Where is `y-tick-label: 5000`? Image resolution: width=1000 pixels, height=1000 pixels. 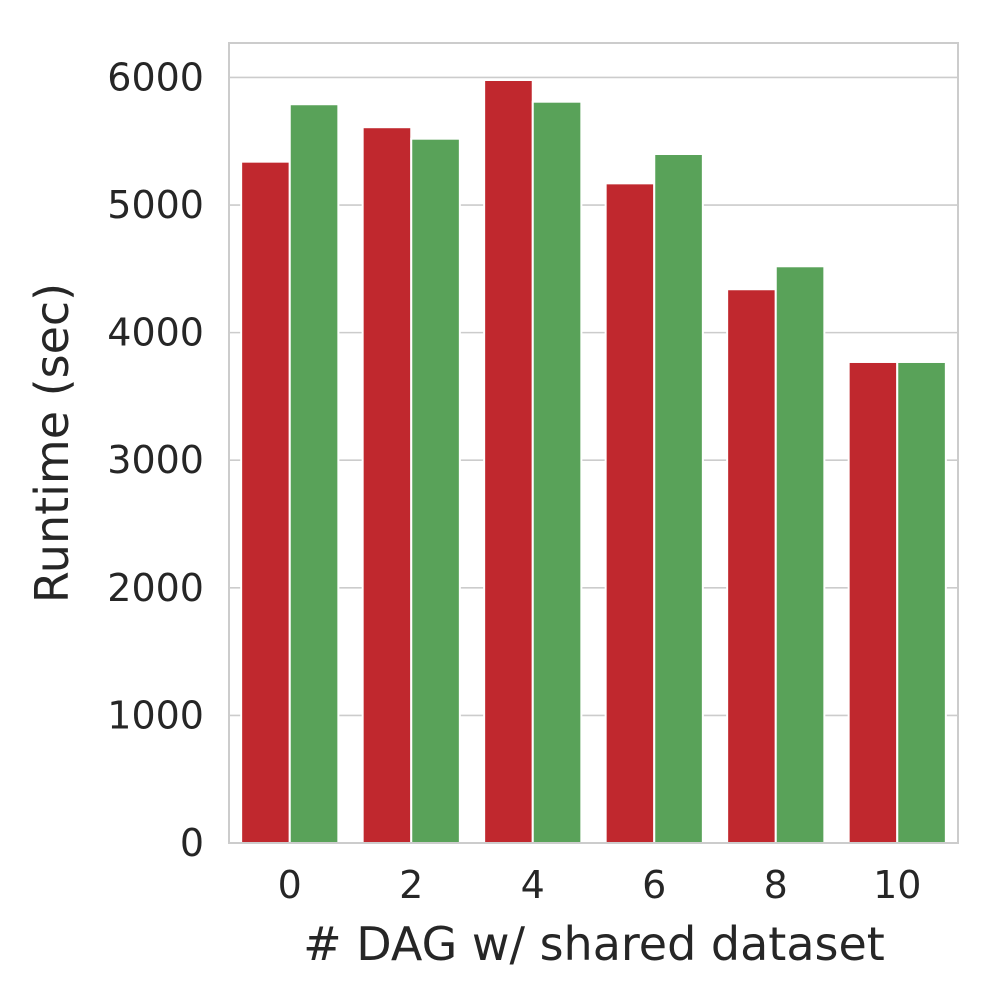
y-tick-label: 5000 is located at coordinates (155, 205).